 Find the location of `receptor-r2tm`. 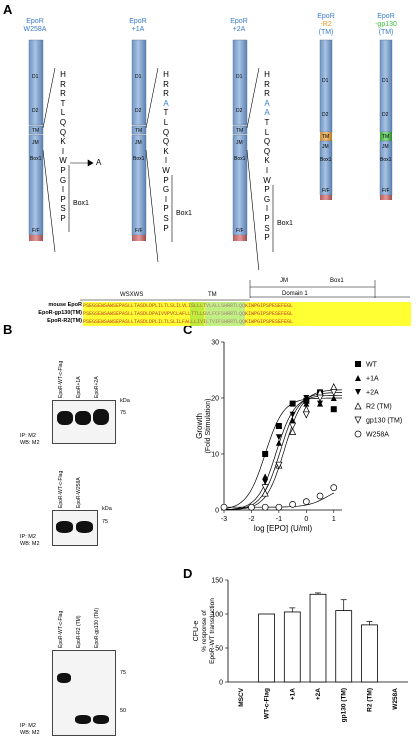

receptor-r2tm is located at coordinates (326, 119).